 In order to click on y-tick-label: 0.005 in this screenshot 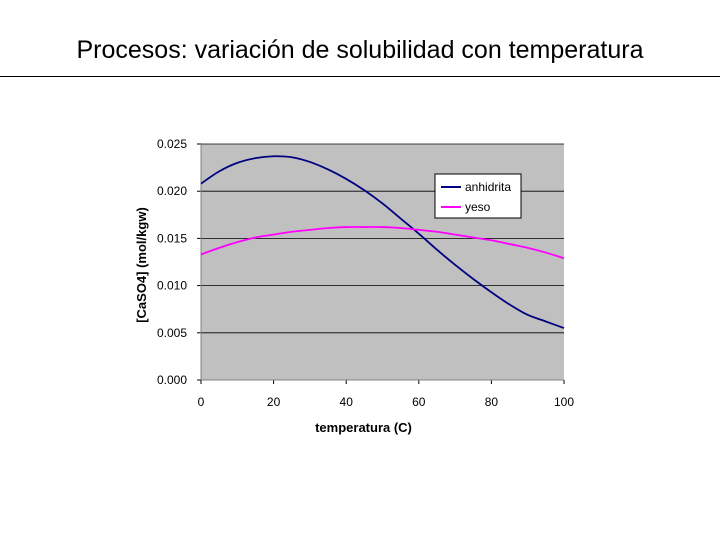, I will do `click(172, 333)`.